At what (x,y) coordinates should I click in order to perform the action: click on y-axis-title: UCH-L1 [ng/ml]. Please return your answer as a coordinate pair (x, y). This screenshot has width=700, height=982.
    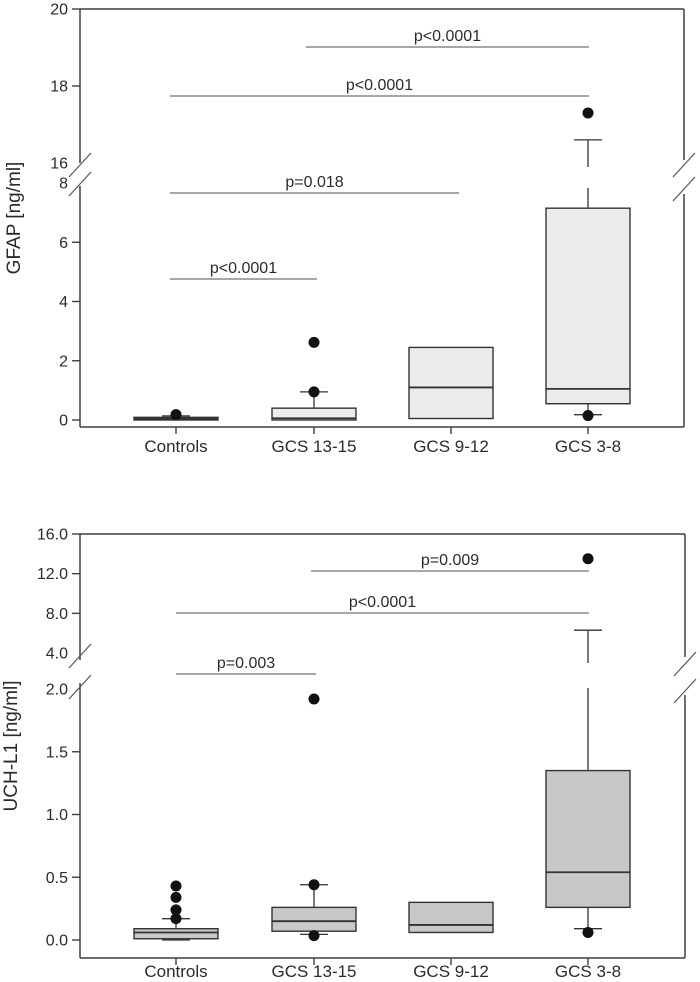
    Looking at the image, I should click on (11, 746).